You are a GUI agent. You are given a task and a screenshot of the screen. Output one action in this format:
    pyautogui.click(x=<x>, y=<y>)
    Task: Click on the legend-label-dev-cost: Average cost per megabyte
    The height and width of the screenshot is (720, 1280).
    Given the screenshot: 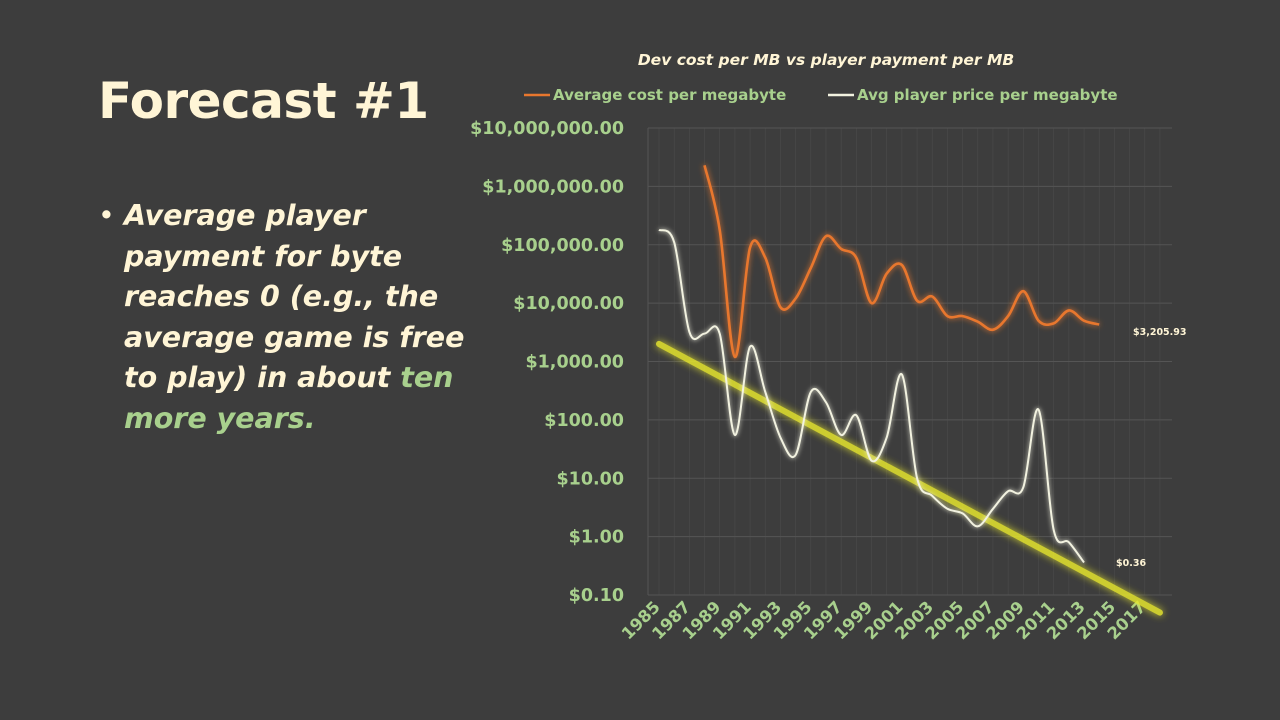 What is the action you would take?
    pyautogui.click(x=669, y=95)
    